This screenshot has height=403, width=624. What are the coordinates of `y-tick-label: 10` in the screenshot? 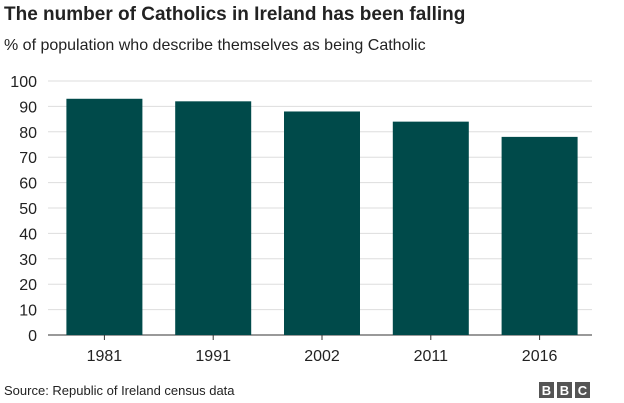 It's located at (28, 311).